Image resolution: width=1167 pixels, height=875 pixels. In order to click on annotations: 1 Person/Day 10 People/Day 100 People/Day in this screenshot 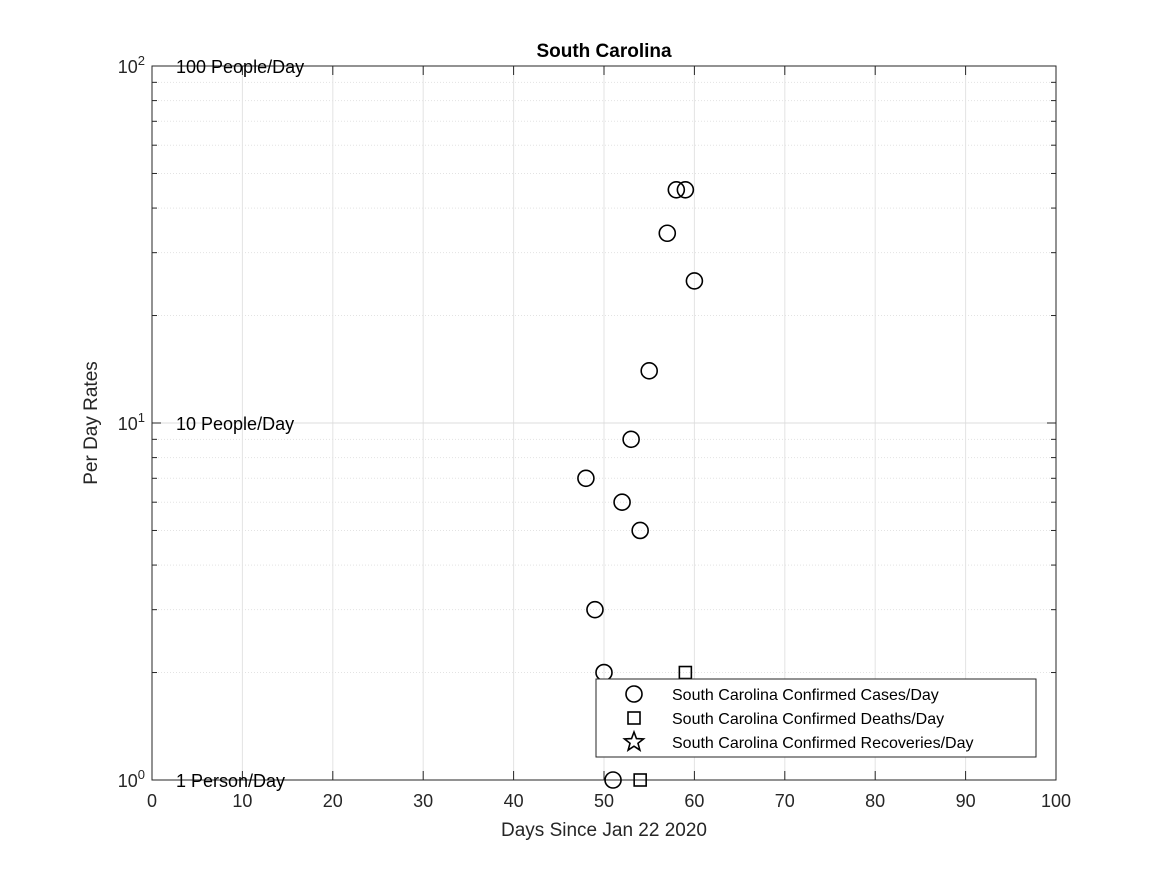, I will do `click(240, 424)`.